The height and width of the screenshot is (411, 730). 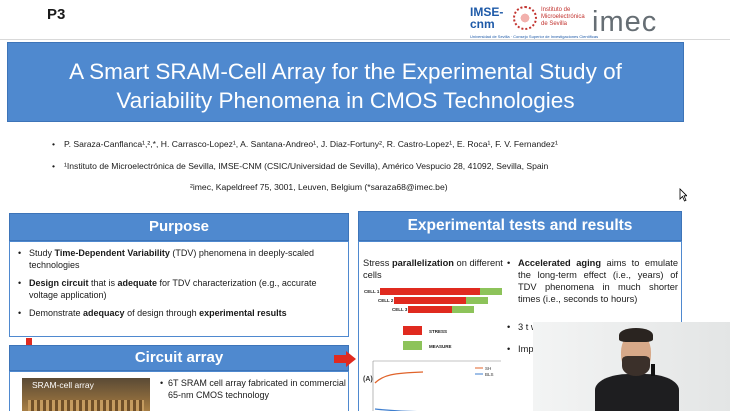 I want to click on microphone-icon, so click(x=653, y=370).